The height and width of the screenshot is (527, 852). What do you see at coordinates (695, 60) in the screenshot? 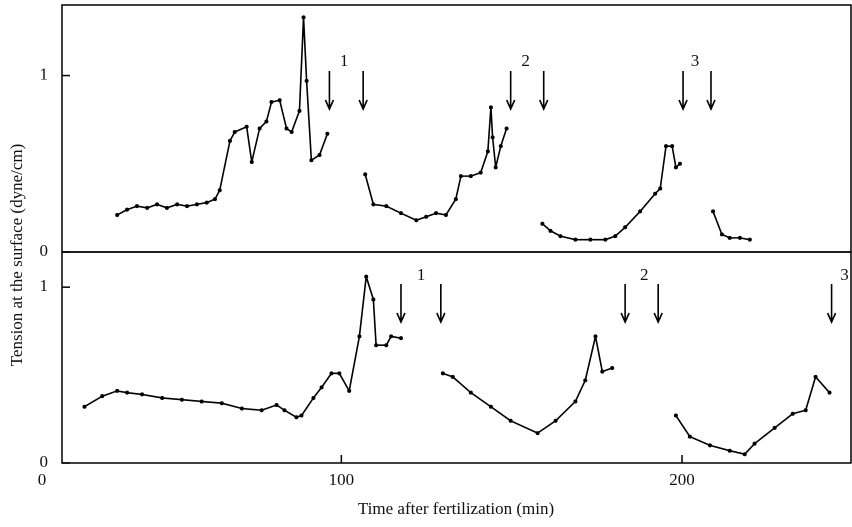
I see `annotation-label: 3` at bounding box center [695, 60].